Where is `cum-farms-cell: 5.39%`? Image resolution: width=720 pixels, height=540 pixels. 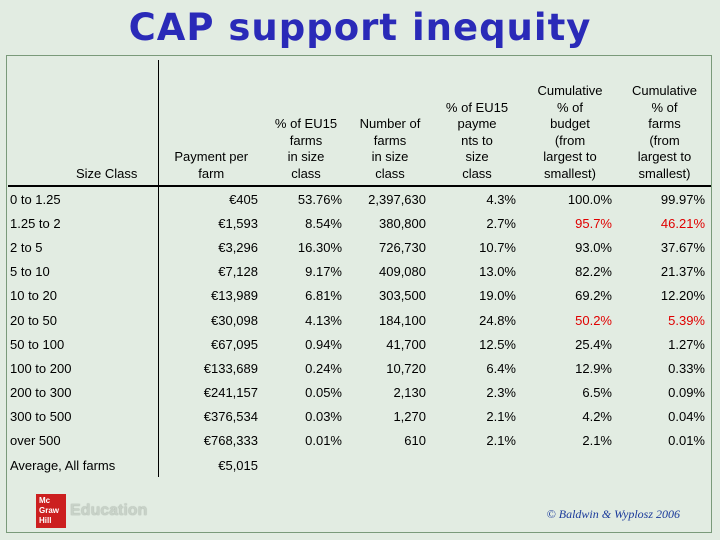
cum-farms-cell: 5.39% is located at coordinates (686, 320).